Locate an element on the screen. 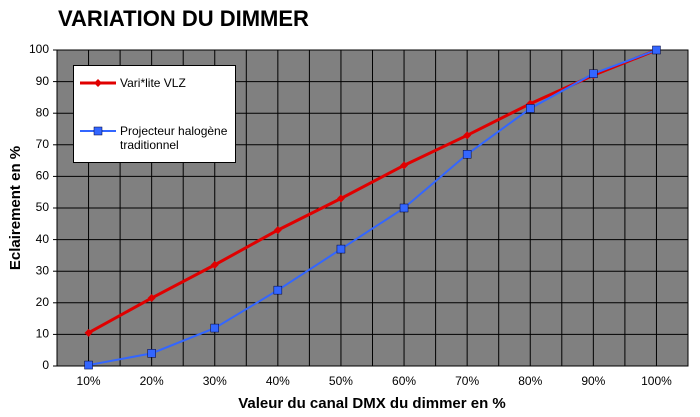 Image resolution: width=700 pixels, height=417 pixels. chart-title: VARIATION DU DIMMER is located at coordinates (183, 18).